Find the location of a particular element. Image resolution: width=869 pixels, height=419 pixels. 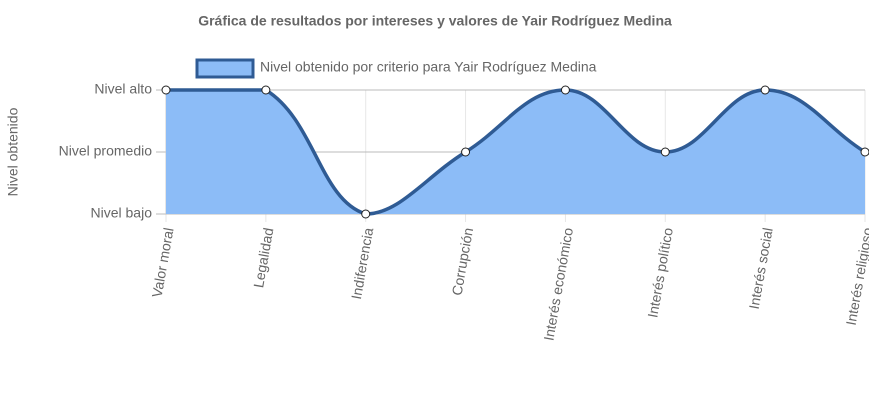

y-tick-label: Nivel promedio is located at coordinates (106, 151).